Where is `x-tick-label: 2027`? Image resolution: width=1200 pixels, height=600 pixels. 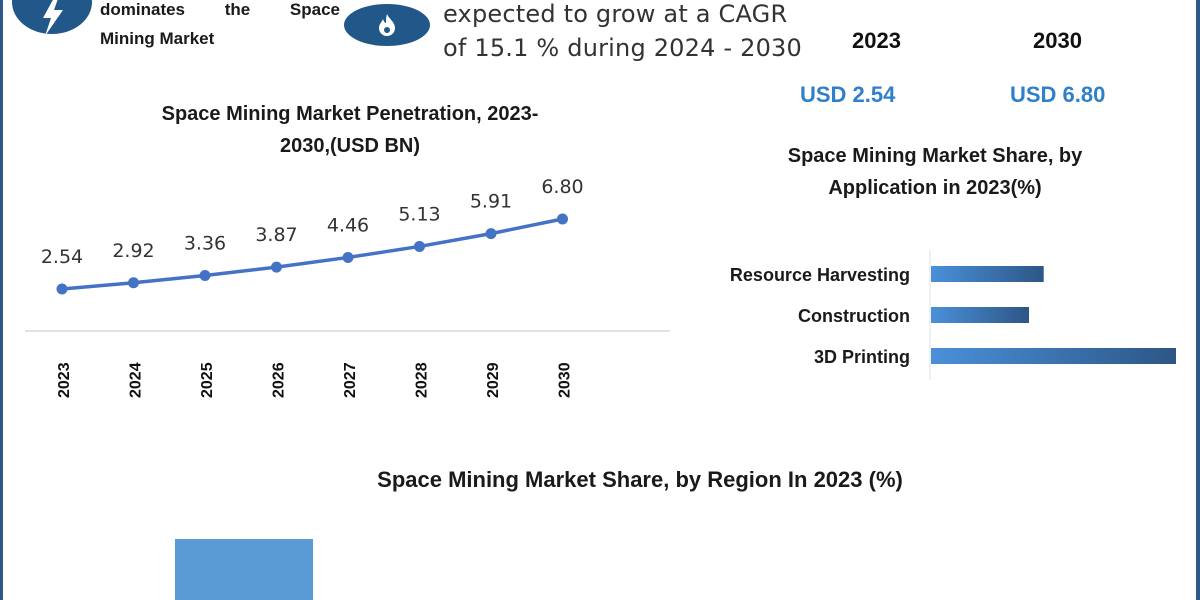 x-tick-label: 2027 is located at coordinates (350, 380).